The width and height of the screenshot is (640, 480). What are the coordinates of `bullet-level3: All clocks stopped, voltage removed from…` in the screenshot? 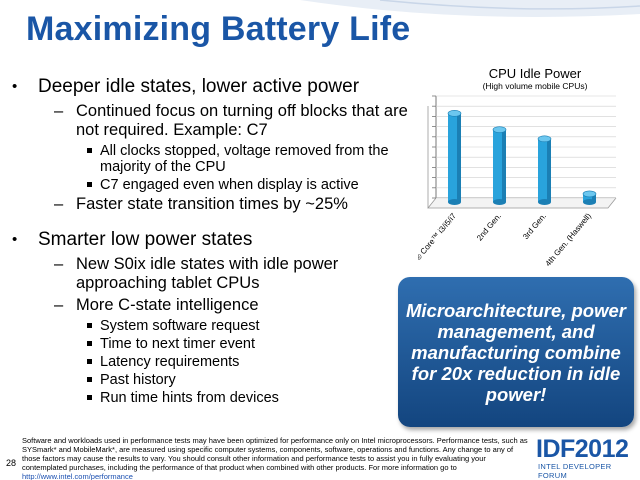 It's located at (210, 159).